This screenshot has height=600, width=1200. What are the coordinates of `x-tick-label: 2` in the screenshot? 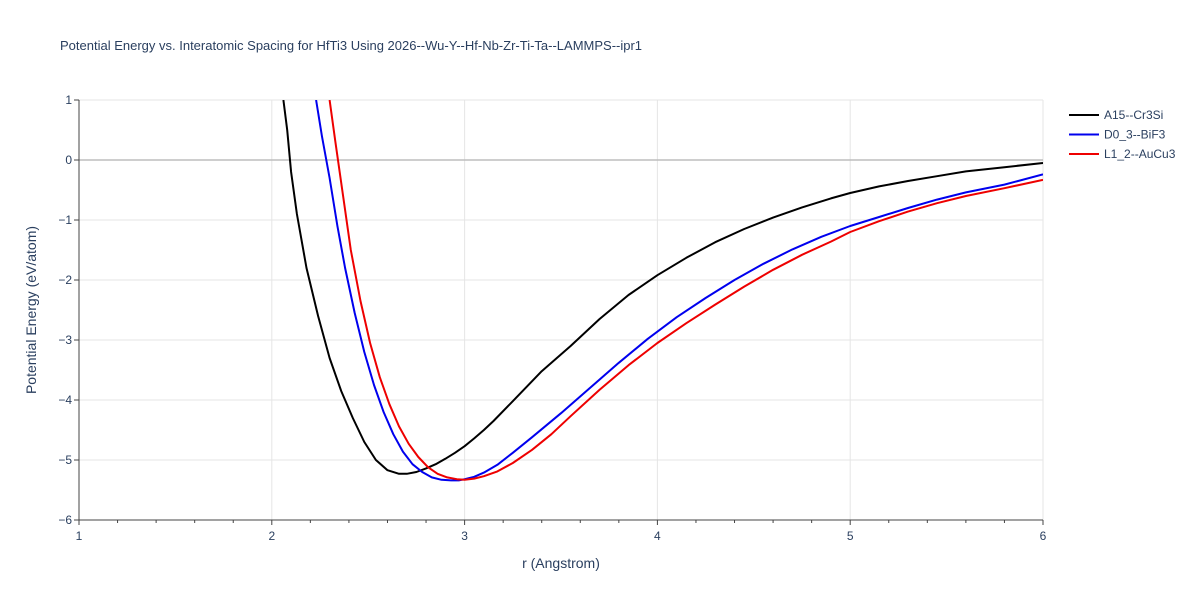 It's located at (271, 536).